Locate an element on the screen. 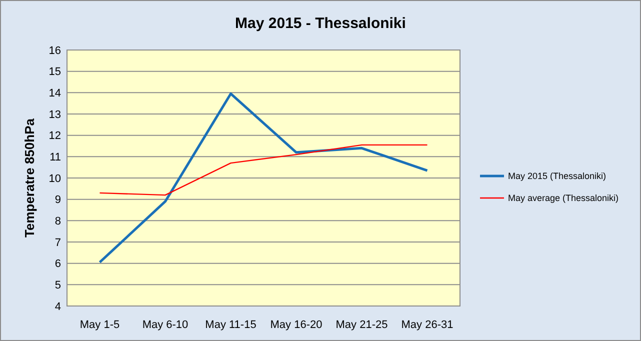  chart-title: May 2015 - Thessaloniki is located at coordinates (320, 23).